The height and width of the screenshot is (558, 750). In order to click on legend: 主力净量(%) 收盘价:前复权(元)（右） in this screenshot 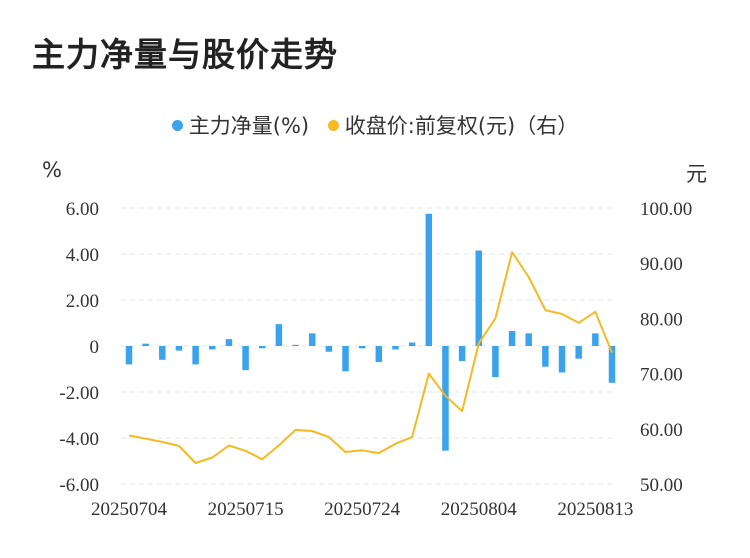, I will do `click(375, 125)`.